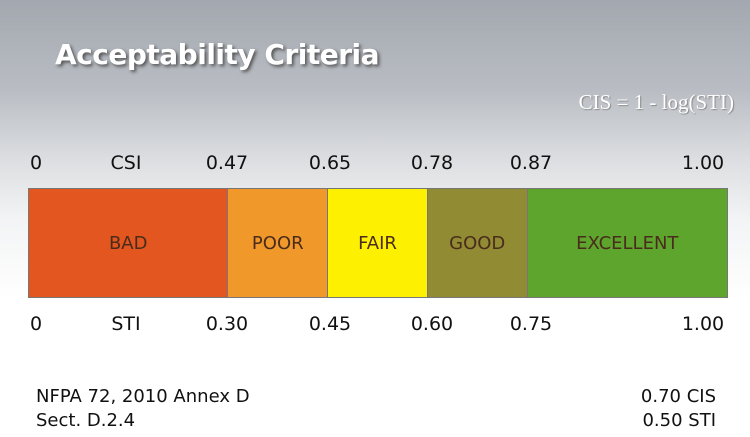  I want to click on footer-left: NFPA 72, 2010 Annex D, so click(143, 396).